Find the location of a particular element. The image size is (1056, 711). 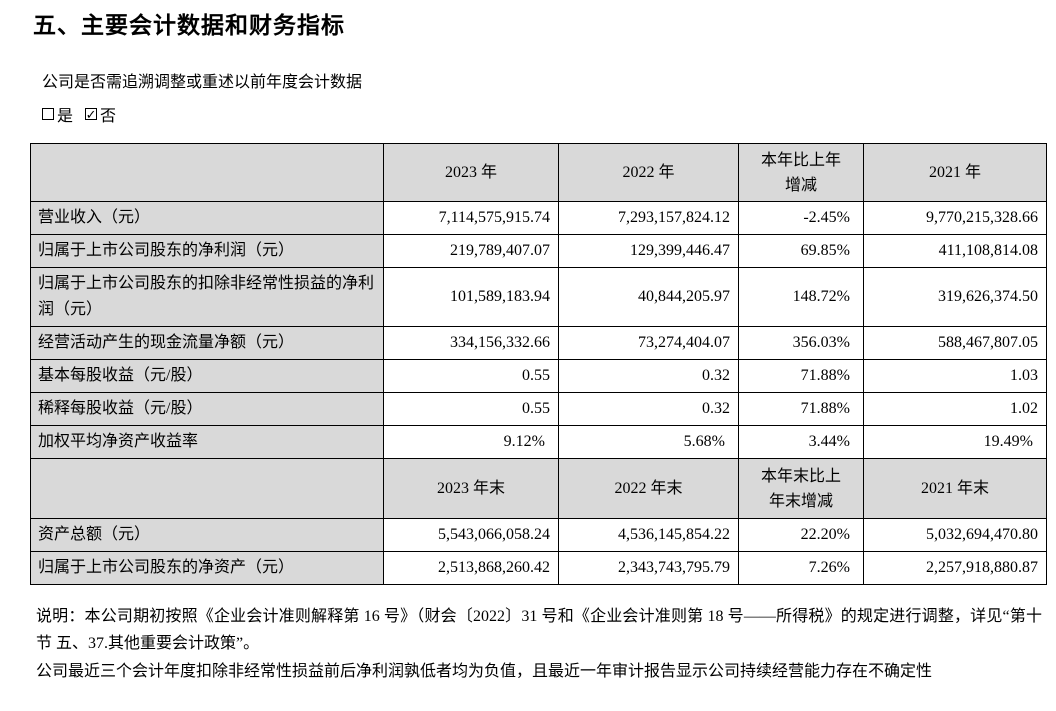

header-2023-yearend: 2023 年末 is located at coordinates (471, 488).